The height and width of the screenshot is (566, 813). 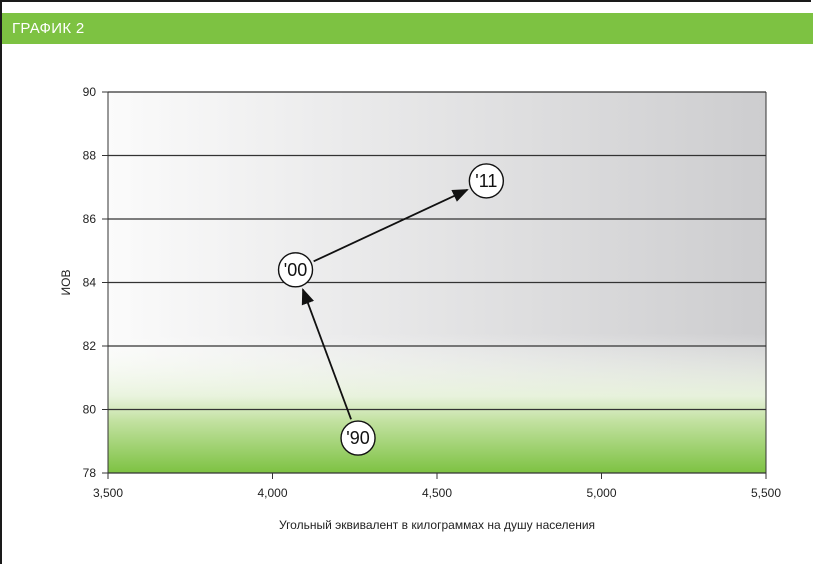 What do you see at coordinates (90, 346) in the screenshot?
I see `y-tick-label: 82` at bounding box center [90, 346].